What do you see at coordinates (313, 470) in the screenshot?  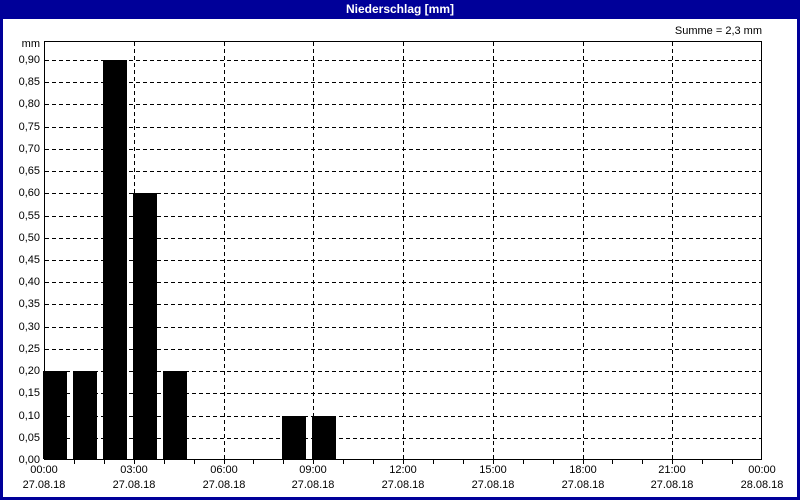 I see `x-tick-time-label: 09:00` at bounding box center [313, 470].